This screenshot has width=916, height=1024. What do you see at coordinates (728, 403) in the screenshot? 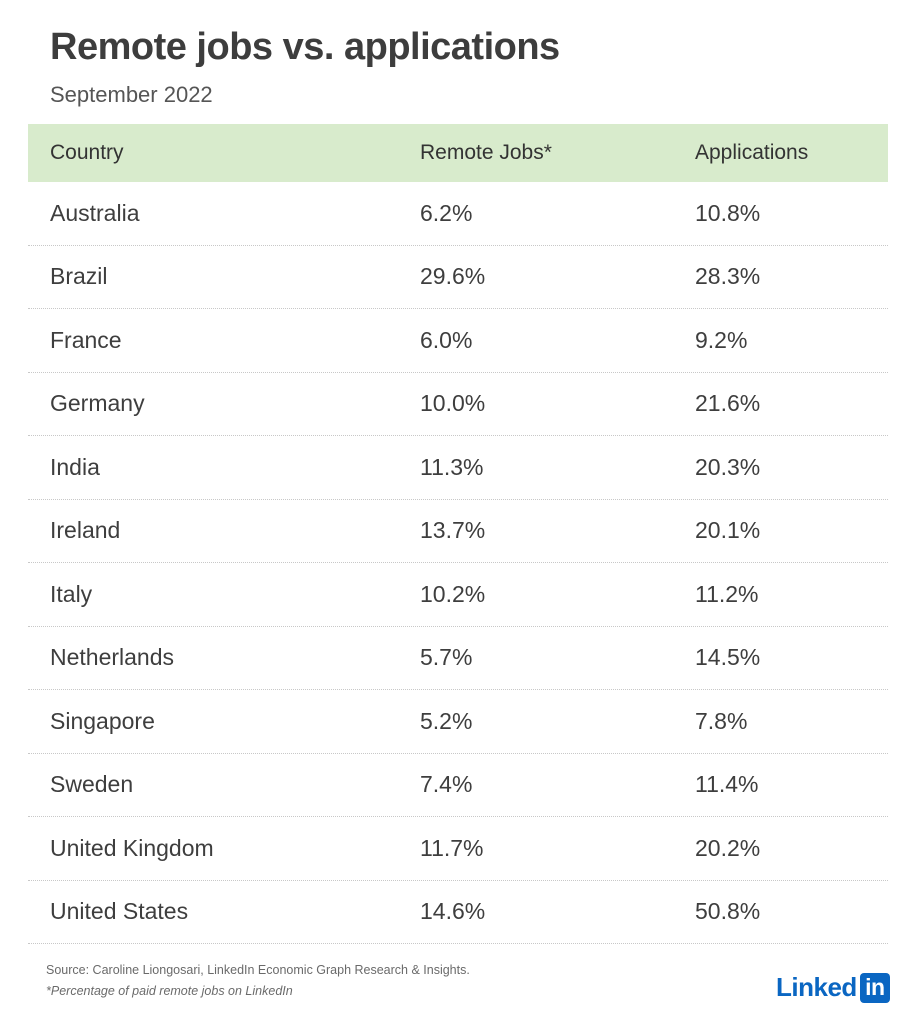
I see `cell-applications: 21.6%` at bounding box center [728, 403].